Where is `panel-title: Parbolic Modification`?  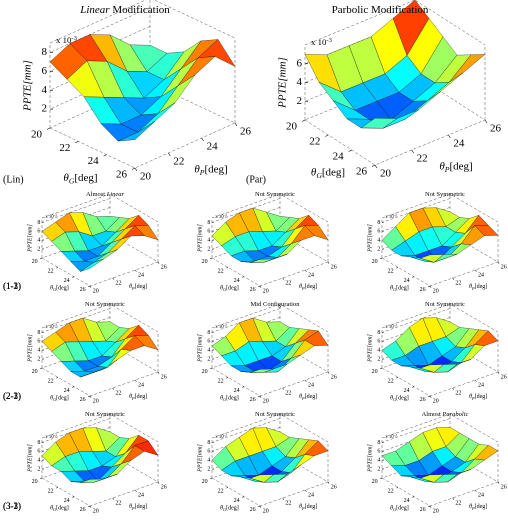 panel-title: Parbolic Modification is located at coordinates (380, 10).